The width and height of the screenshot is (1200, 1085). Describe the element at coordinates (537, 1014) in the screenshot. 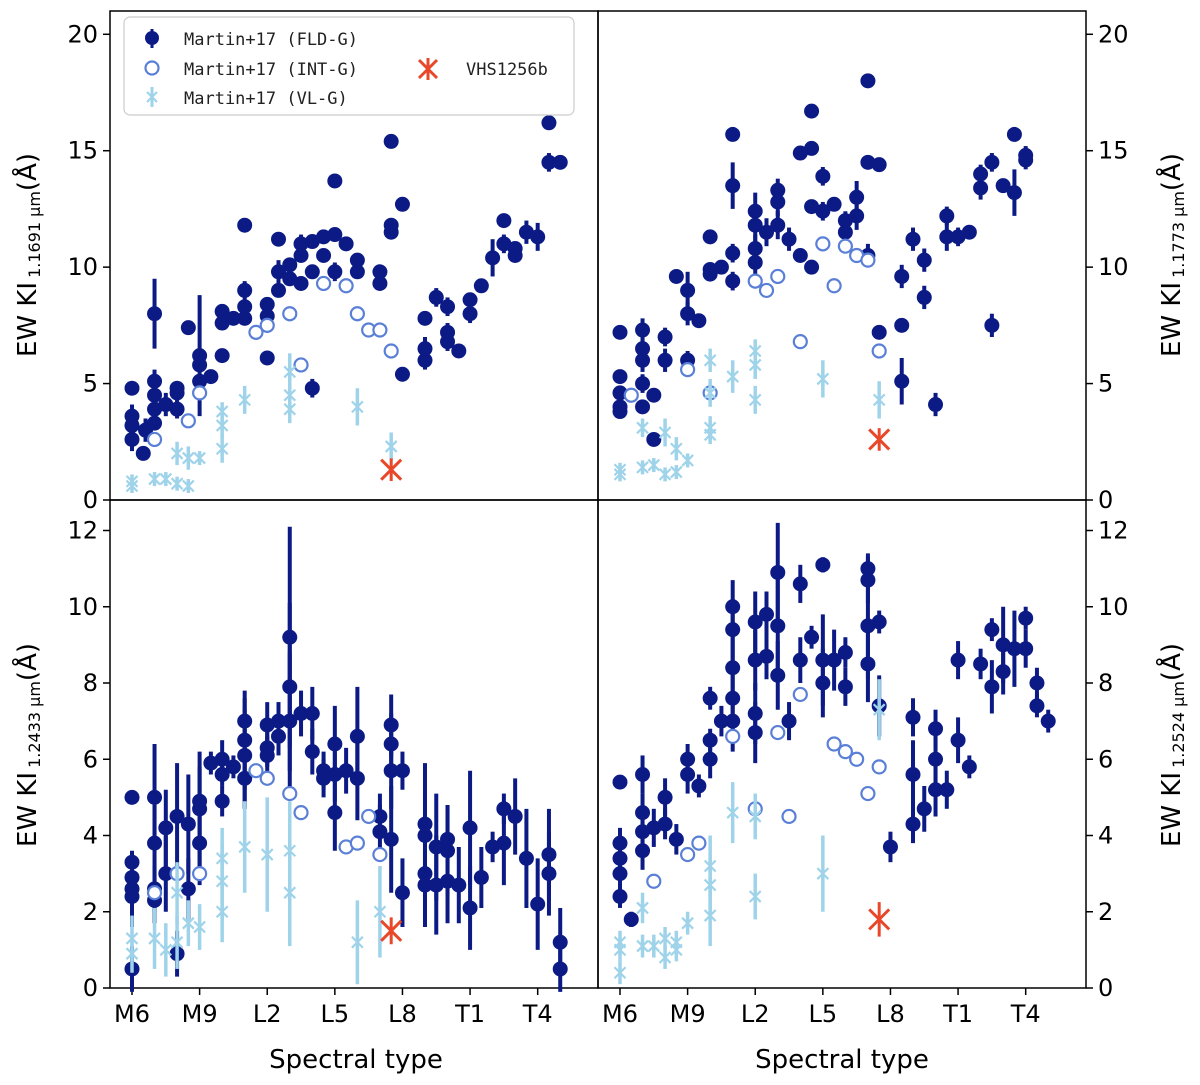

I see `x-tick-label: T4` at that location.